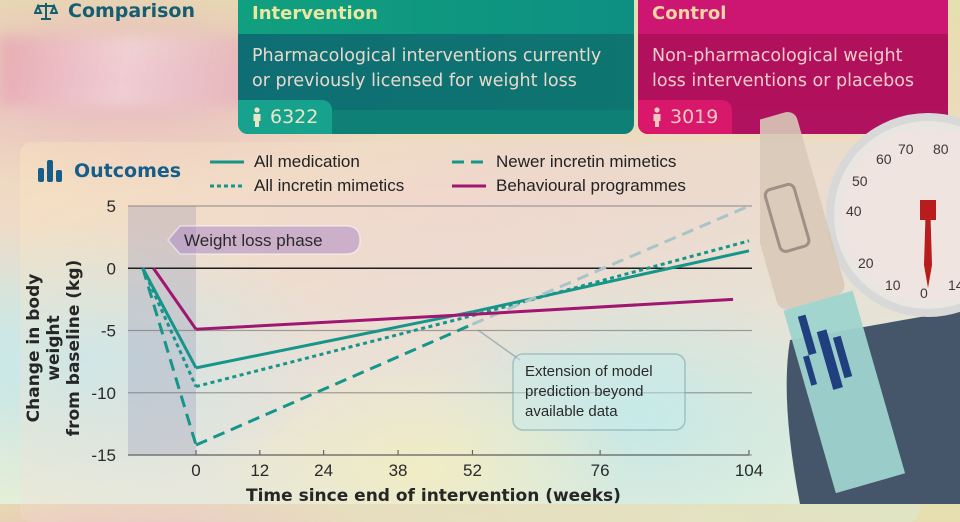 This screenshot has height=522, width=960. I want to click on y-tick-label: -5, so click(108, 331).